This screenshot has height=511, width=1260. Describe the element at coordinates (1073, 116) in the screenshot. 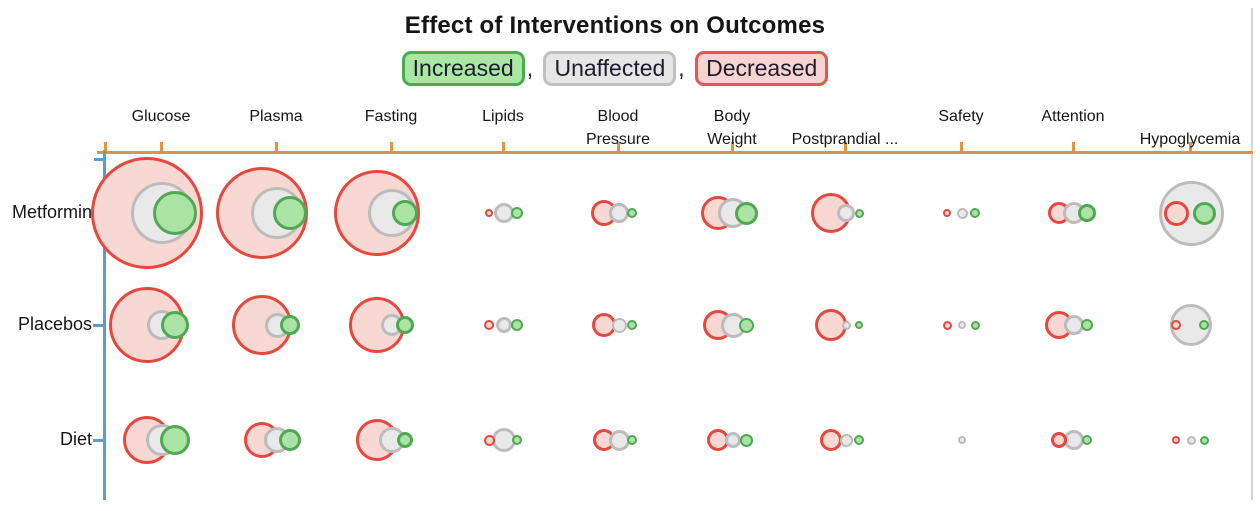

I see `column-label-attention: Attention` at that location.